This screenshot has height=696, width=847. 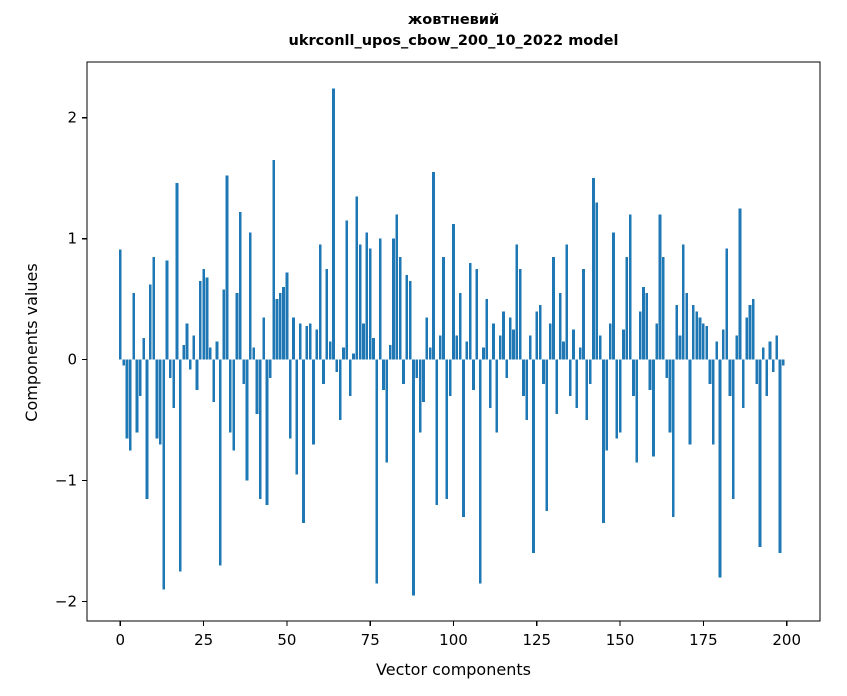 What do you see at coordinates (453, 640) in the screenshot?
I see `x-tick-label: 100` at bounding box center [453, 640].